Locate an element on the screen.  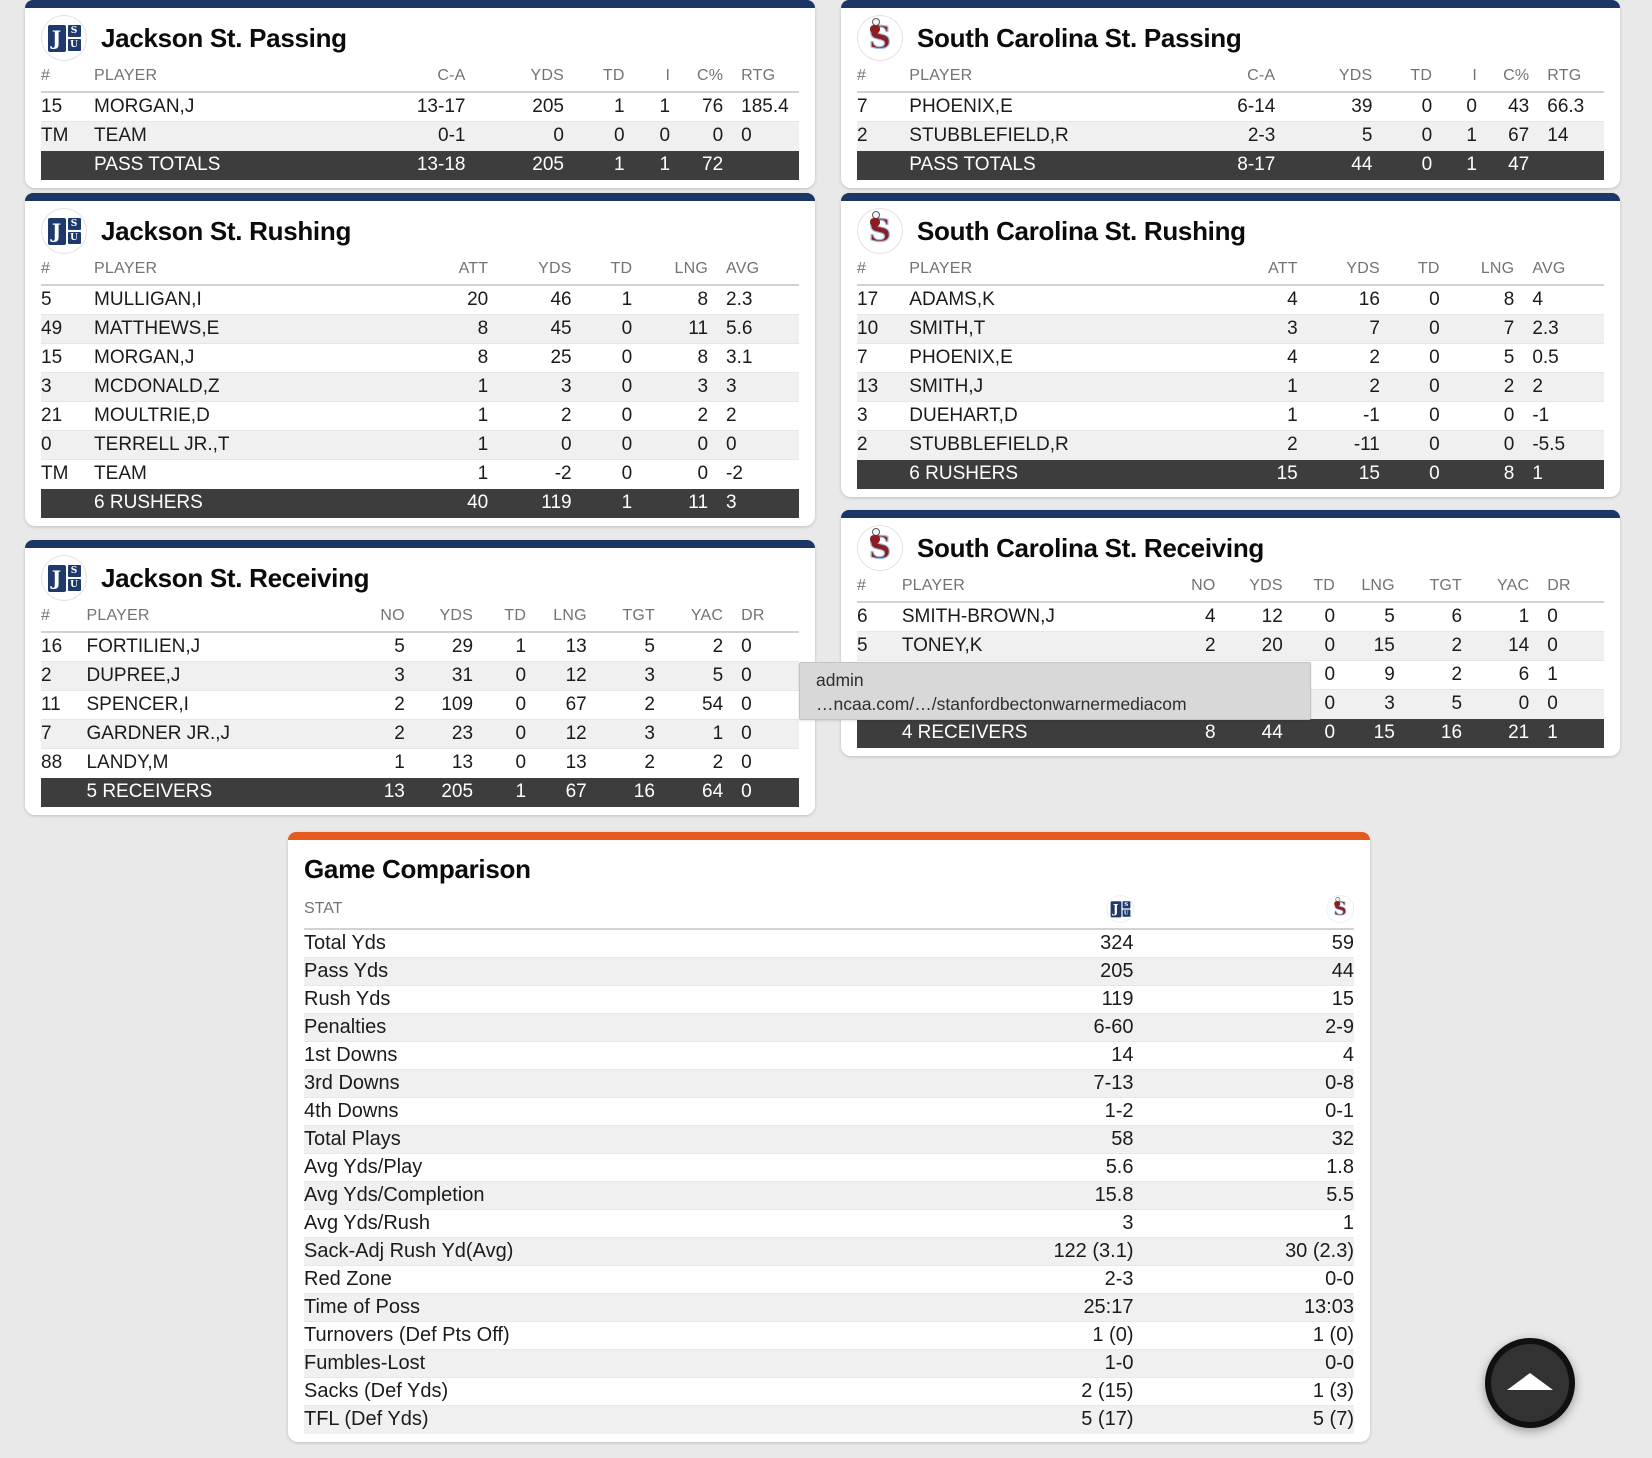
column-header: # is located at coordinates (68, 271).